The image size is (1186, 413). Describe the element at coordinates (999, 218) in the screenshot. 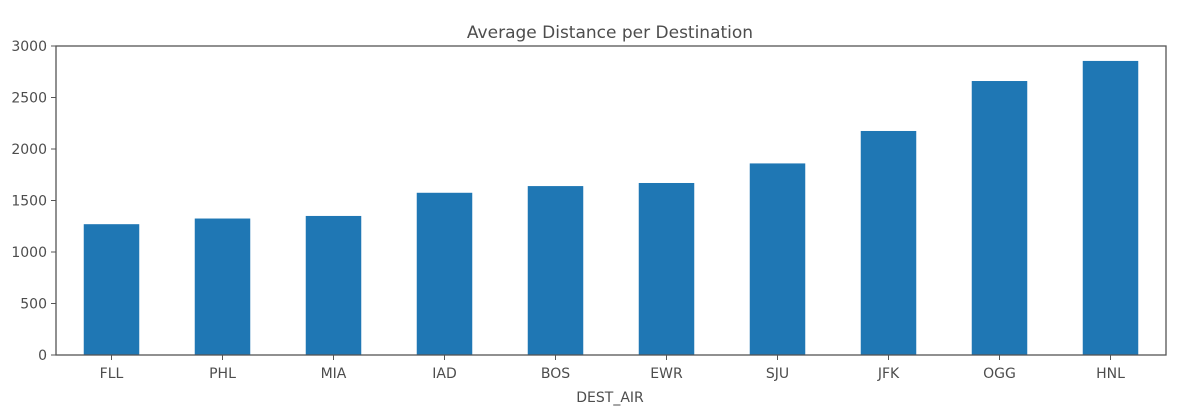

I see `bar-ogg` at that location.